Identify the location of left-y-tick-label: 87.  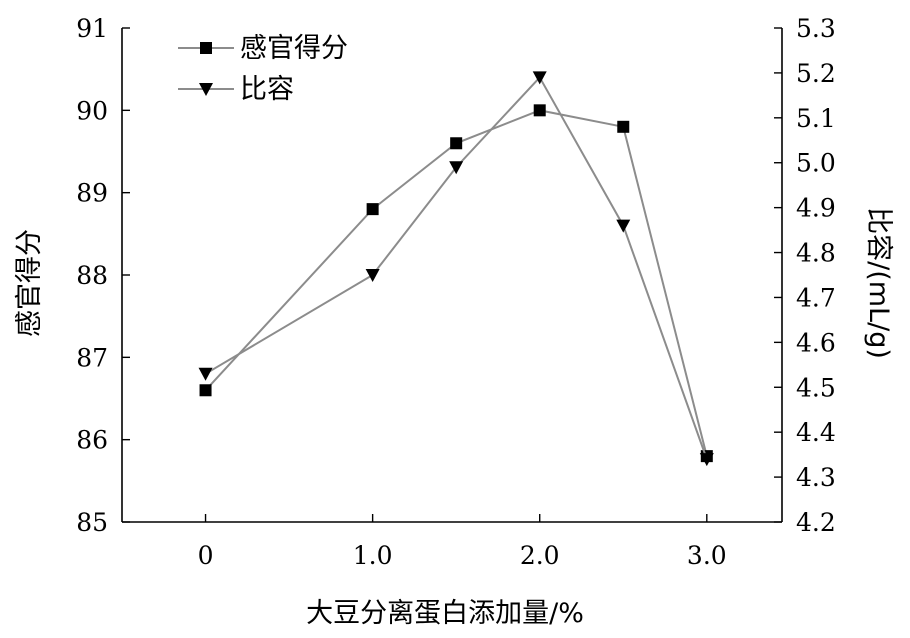
(92, 357).